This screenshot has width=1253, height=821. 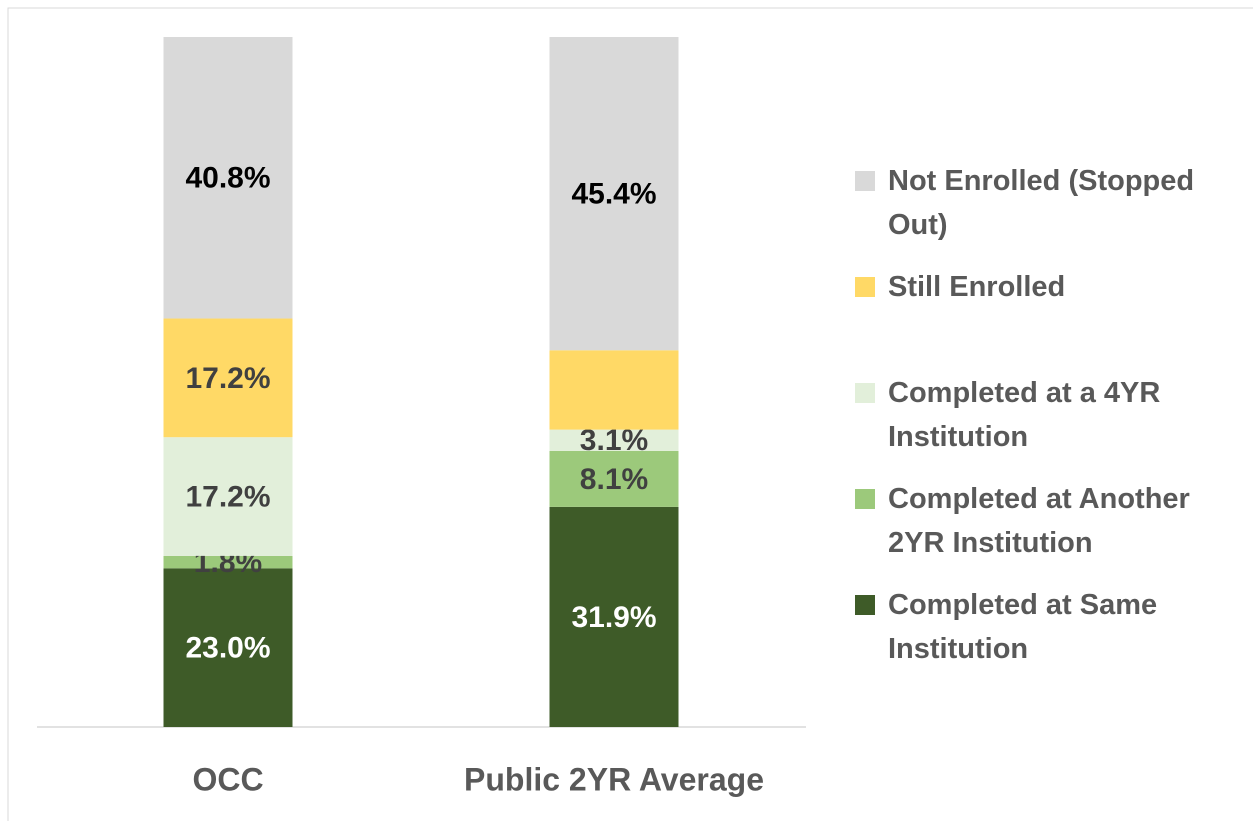 I want to click on data-label: 31.9%, so click(x=613, y=617).